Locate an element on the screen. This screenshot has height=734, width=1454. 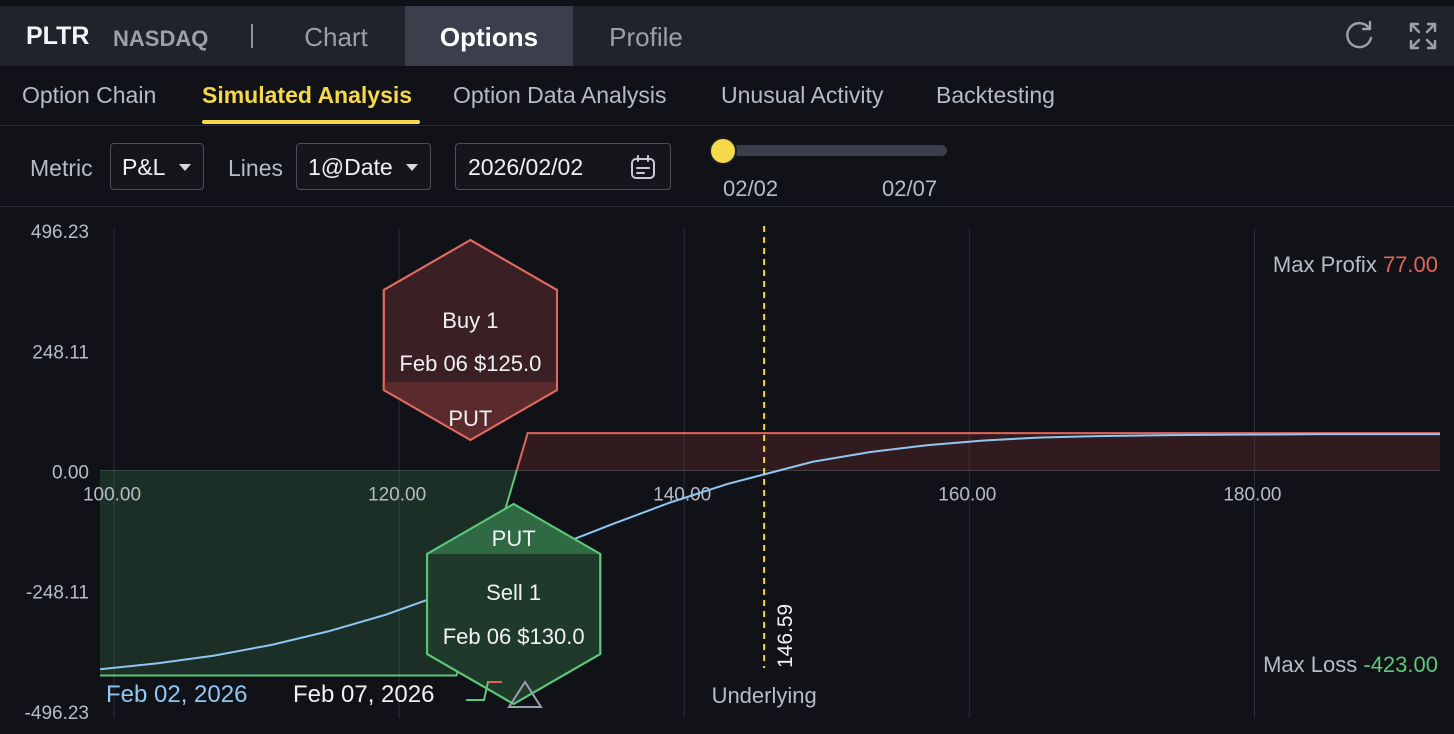
sell-leg-action: Sell 1 is located at coordinates (513, 592).